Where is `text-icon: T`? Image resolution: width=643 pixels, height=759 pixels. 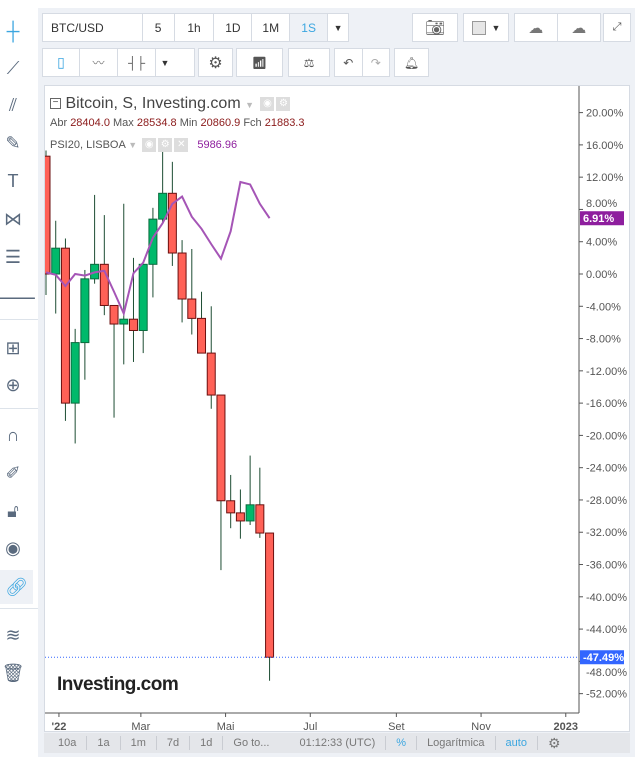
text-icon: T is located at coordinates (13, 180).